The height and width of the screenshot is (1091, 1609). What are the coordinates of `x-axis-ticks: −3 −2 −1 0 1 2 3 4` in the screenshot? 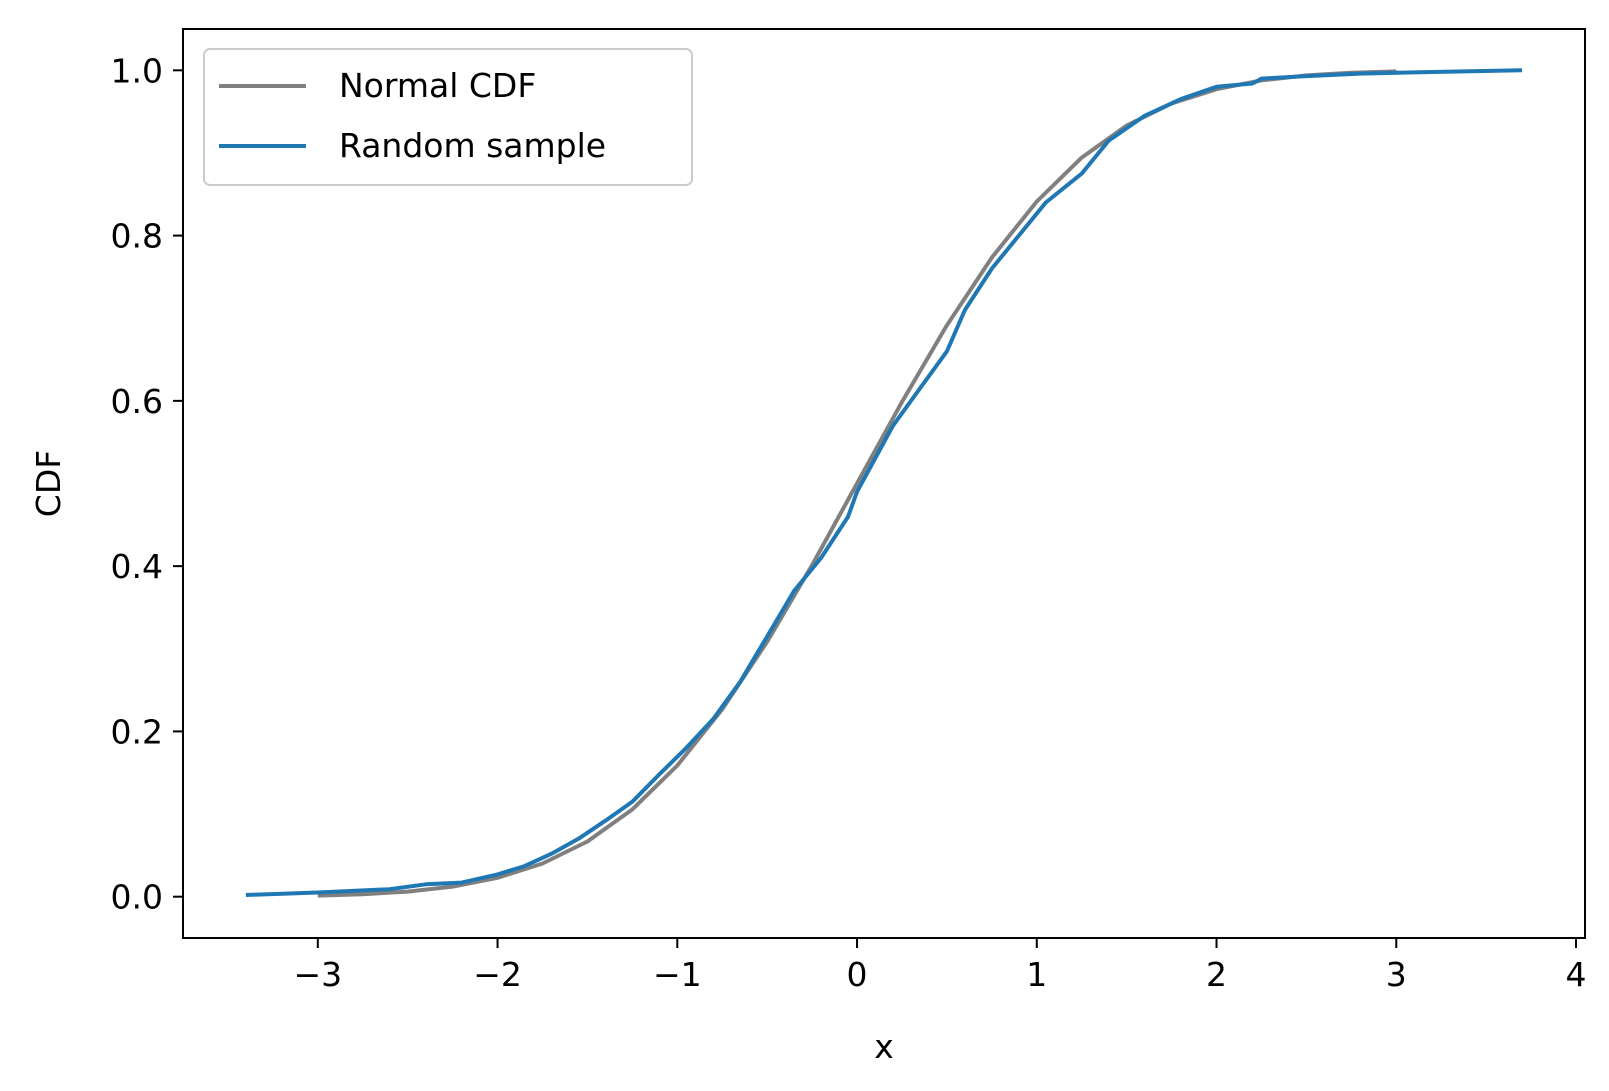 It's located at (940, 966).